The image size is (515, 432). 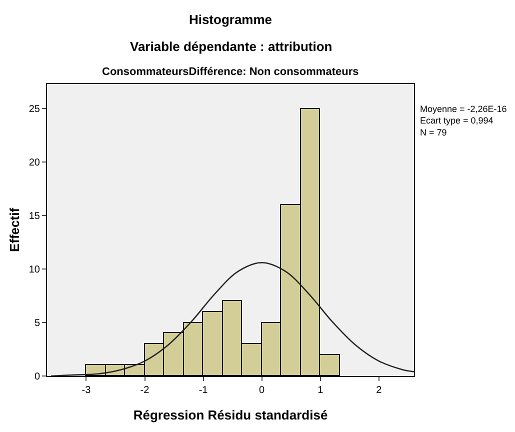 What do you see at coordinates (463, 109) in the screenshot?
I see `text: Moyenne = -2,26E-16` at bounding box center [463, 109].